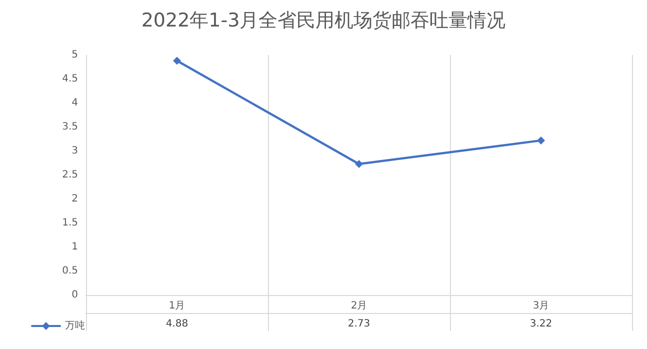  I want to click on y-tick-label: 5, so click(75, 55).